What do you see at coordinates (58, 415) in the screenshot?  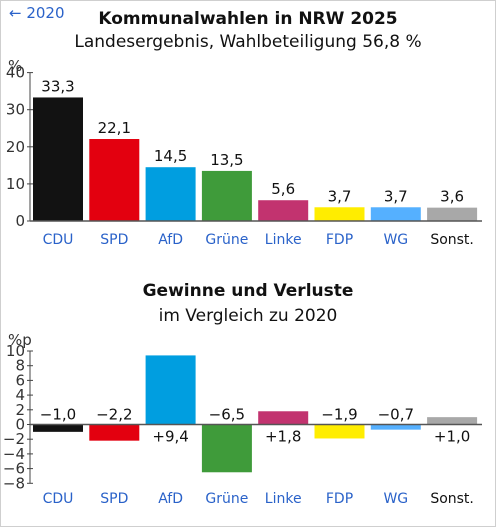 I see `change-value-label: −1,0` at bounding box center [58, 415].